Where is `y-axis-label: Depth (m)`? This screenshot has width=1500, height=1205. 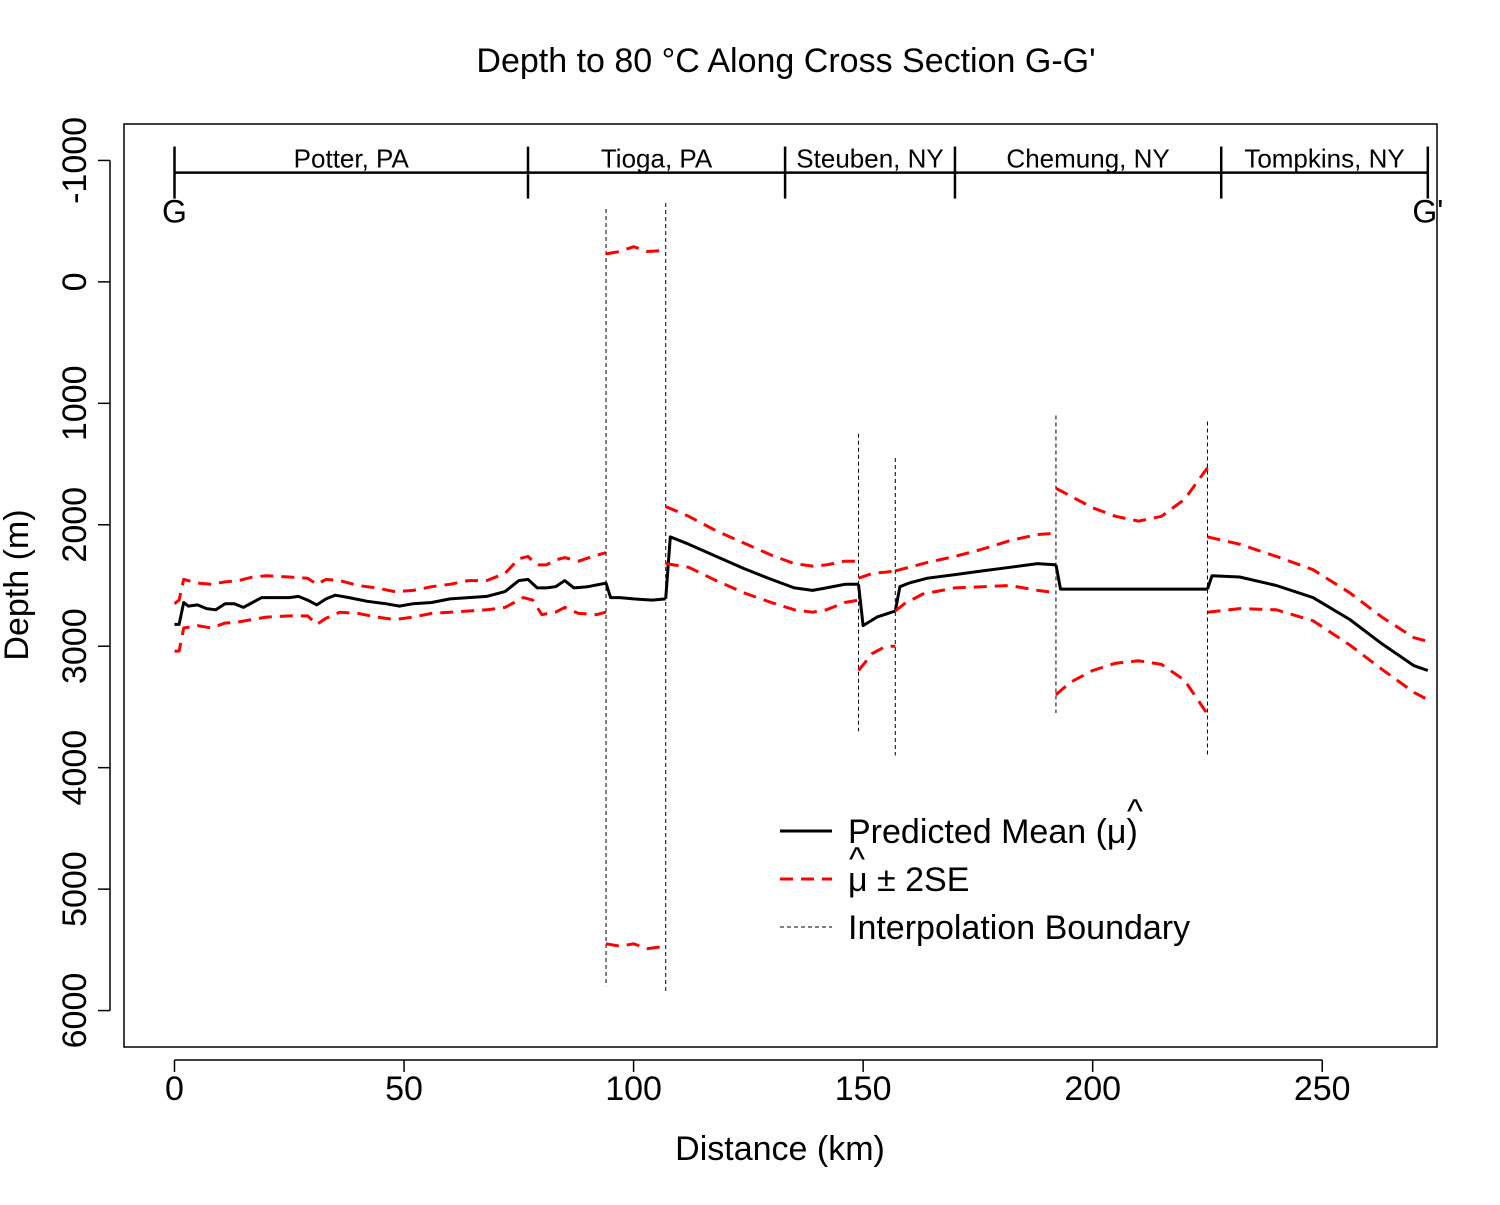 y-axis-label: Depth (m) is located at coordinates (18, 584).